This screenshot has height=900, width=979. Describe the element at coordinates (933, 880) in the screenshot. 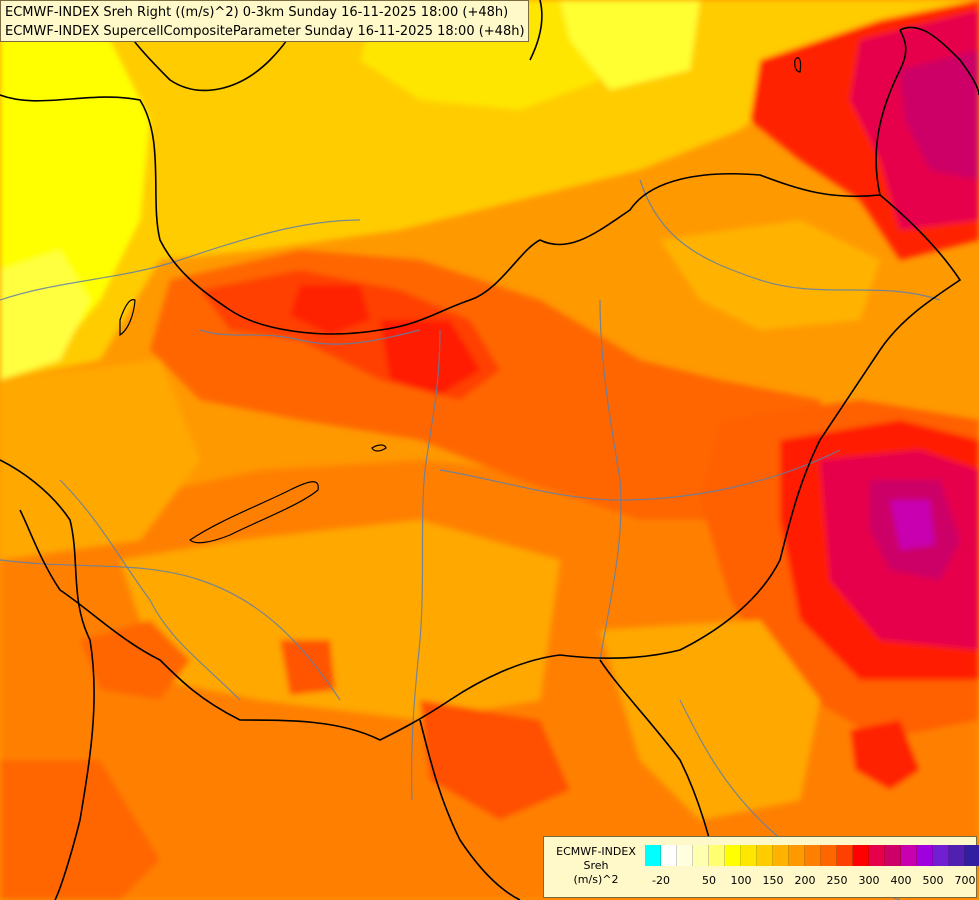

I see `legend-tick-label: 500` at that location.